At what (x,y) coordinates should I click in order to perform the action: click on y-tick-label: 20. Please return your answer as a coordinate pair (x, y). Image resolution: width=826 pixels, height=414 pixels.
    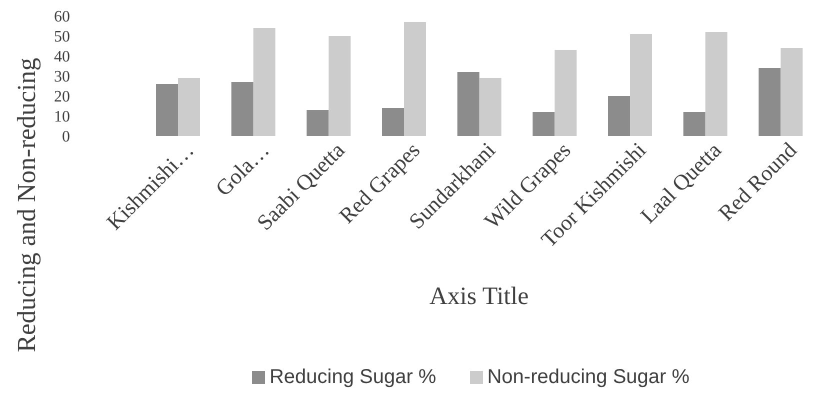
    Looking at the image, I should click on (62, 97).